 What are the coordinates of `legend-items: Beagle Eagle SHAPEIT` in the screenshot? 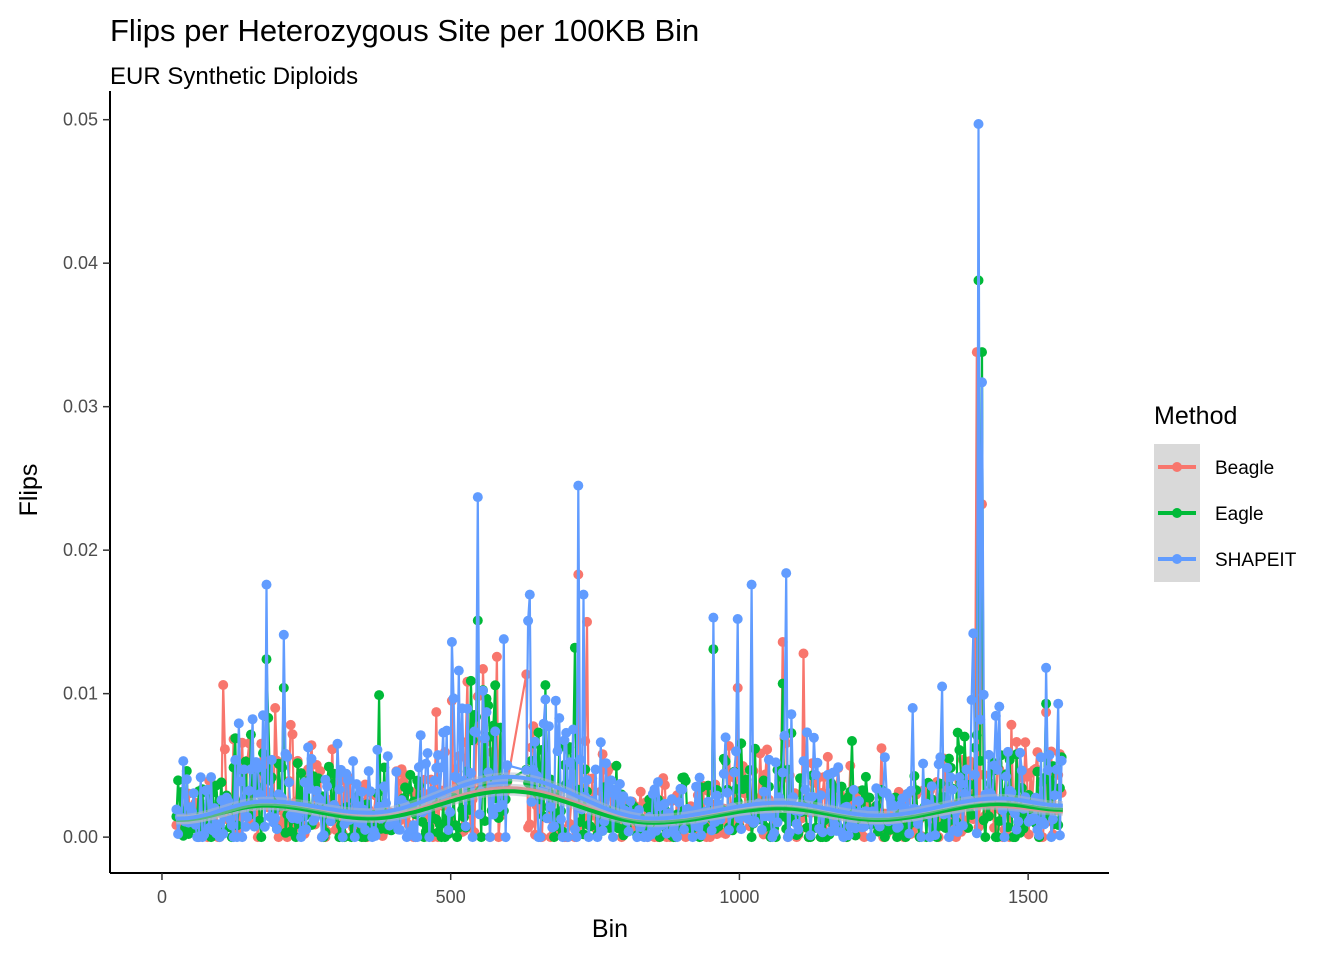 It's located at (1225, 513).